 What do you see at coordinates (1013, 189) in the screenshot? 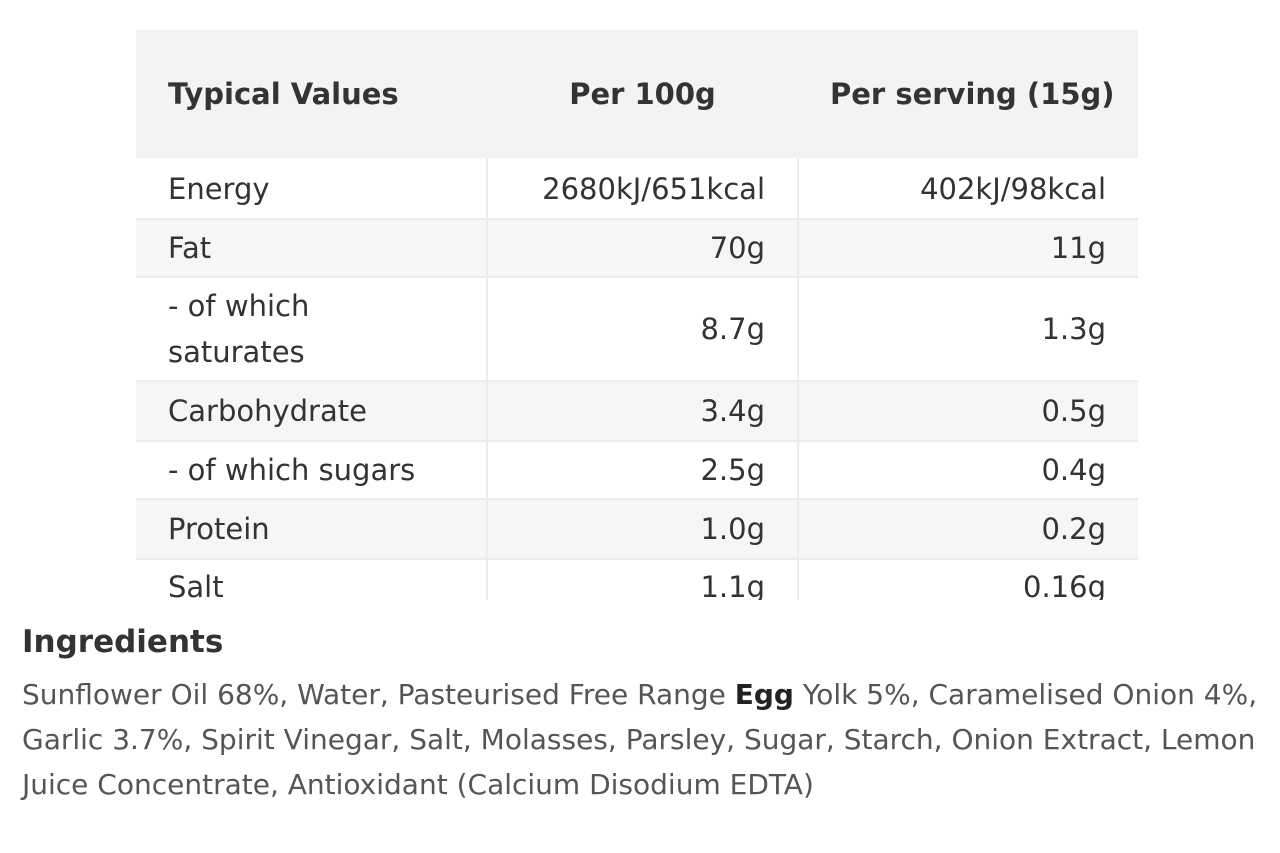
I see `value-per-serving: 402kJ/98kcal` at bounding box center [1013, 189].